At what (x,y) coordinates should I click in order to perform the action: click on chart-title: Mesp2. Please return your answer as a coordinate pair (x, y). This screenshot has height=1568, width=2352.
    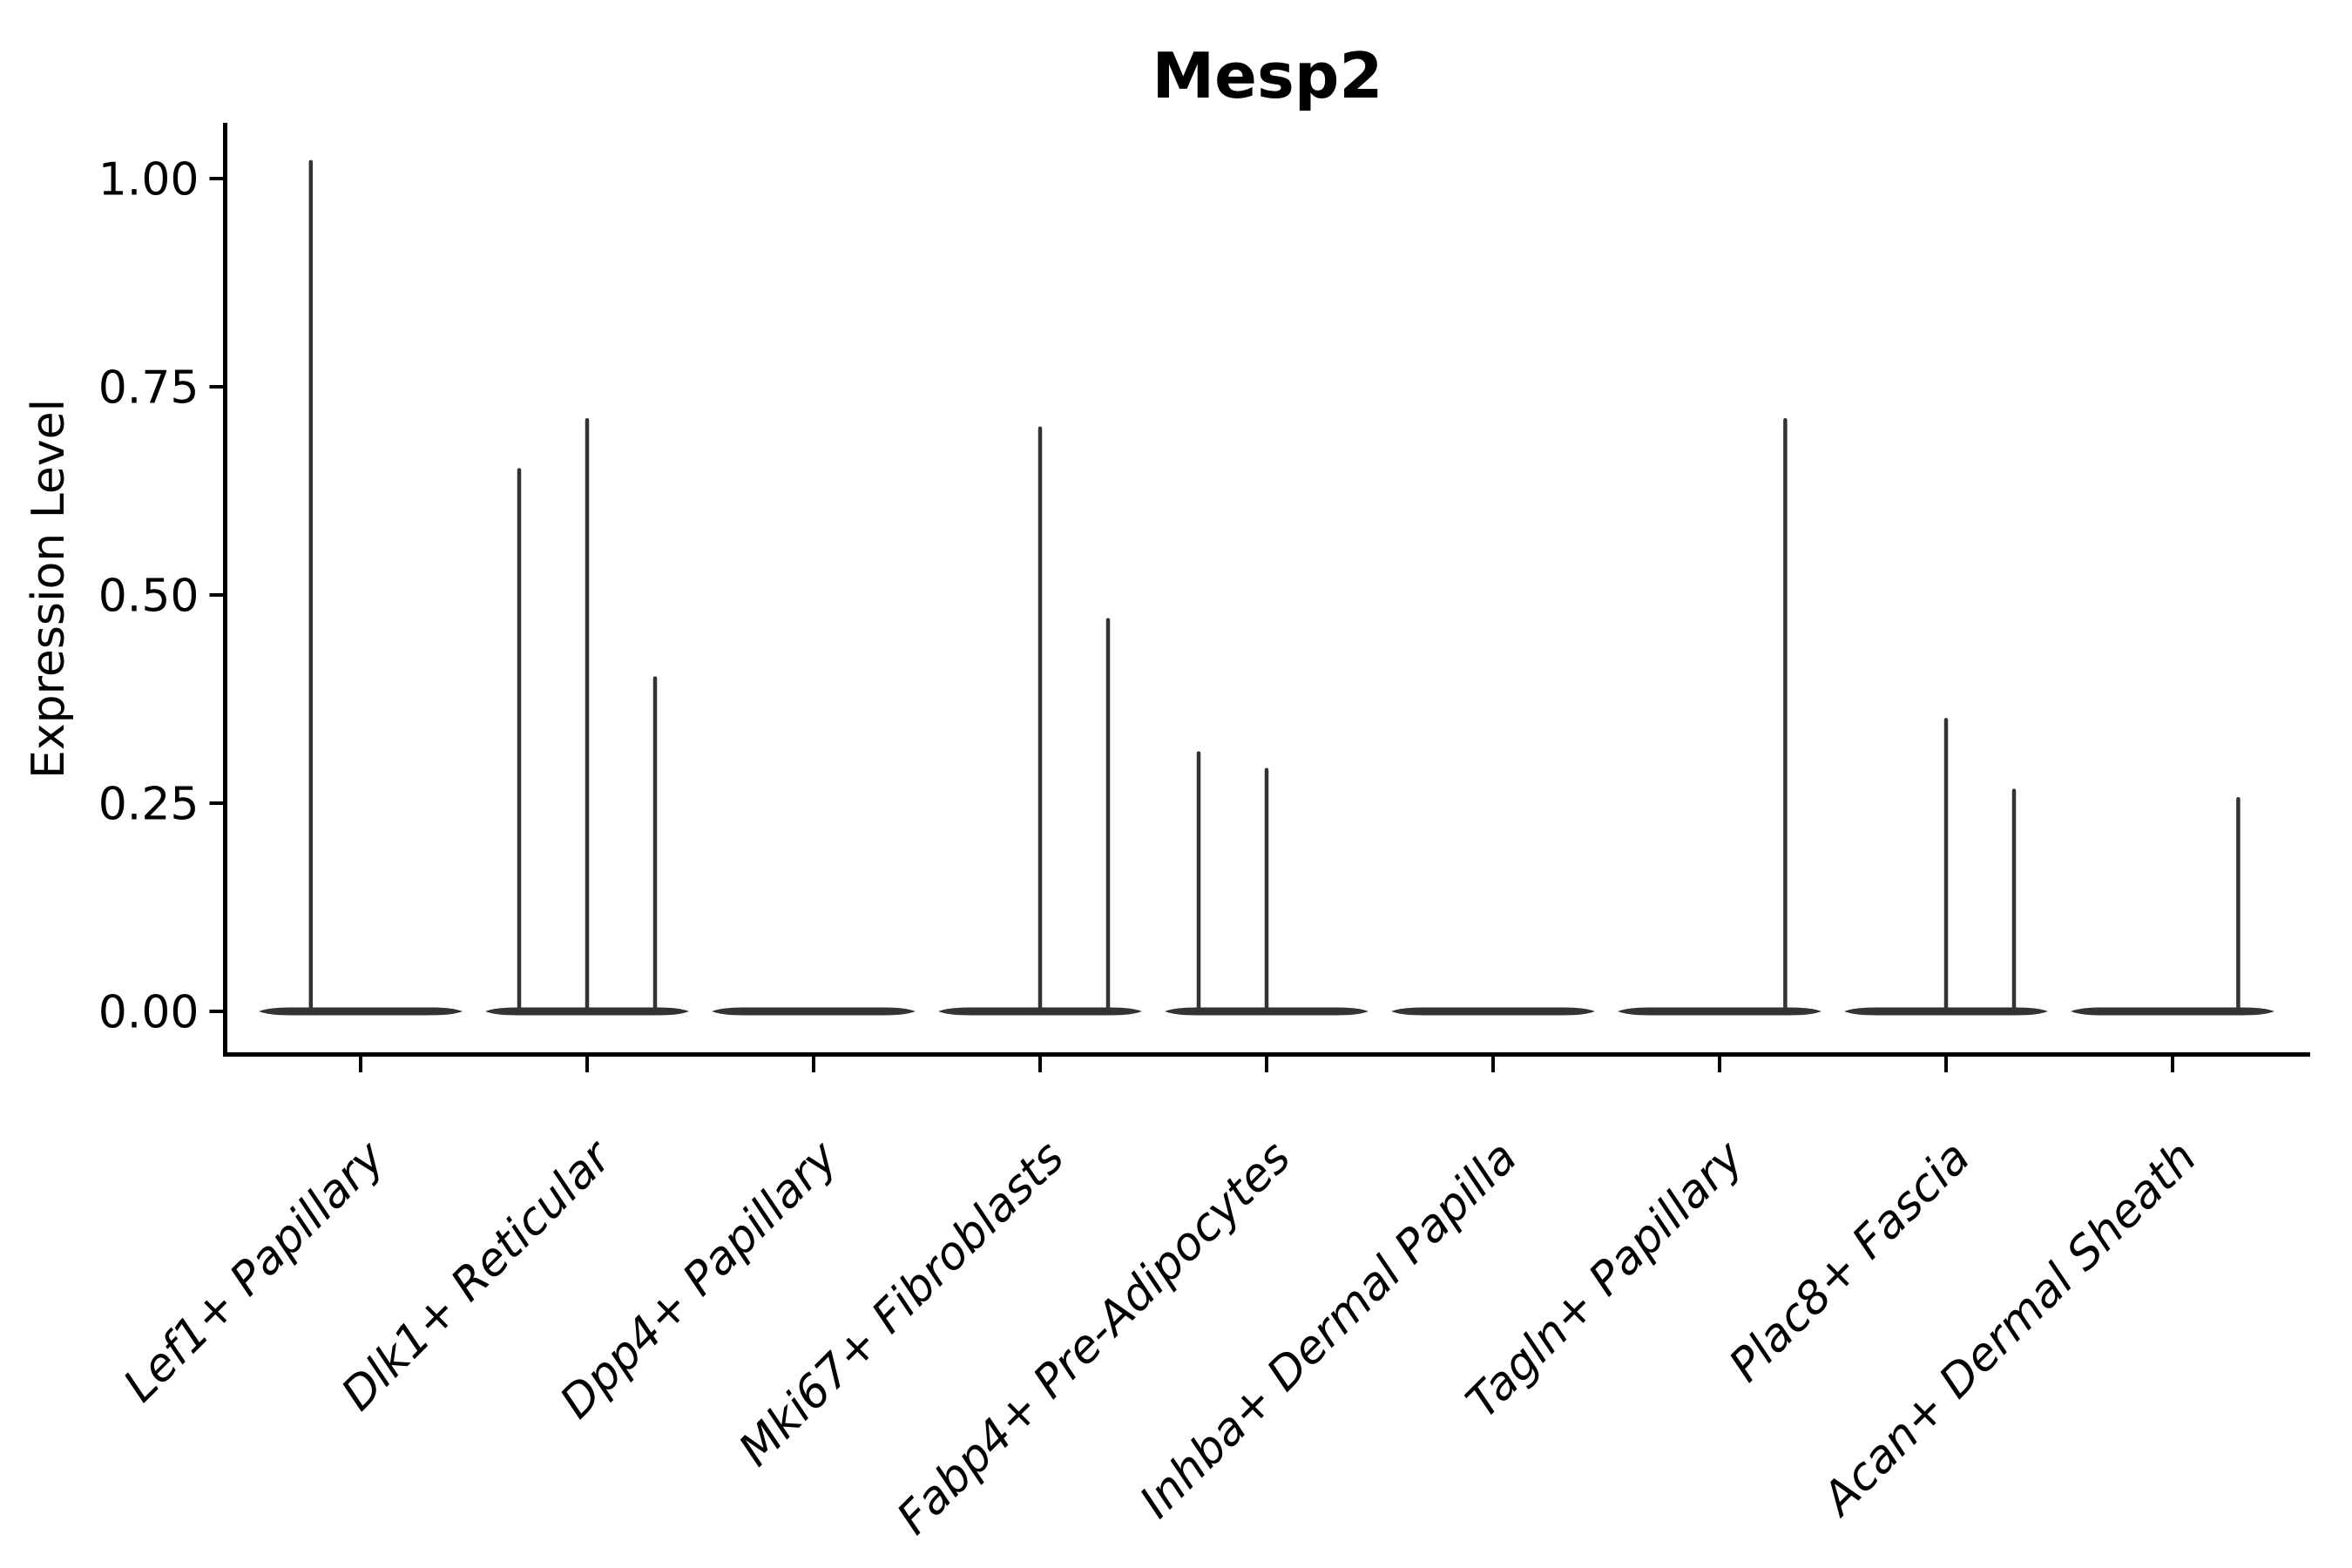
    Looking at the image, I should click on (1267, 75).